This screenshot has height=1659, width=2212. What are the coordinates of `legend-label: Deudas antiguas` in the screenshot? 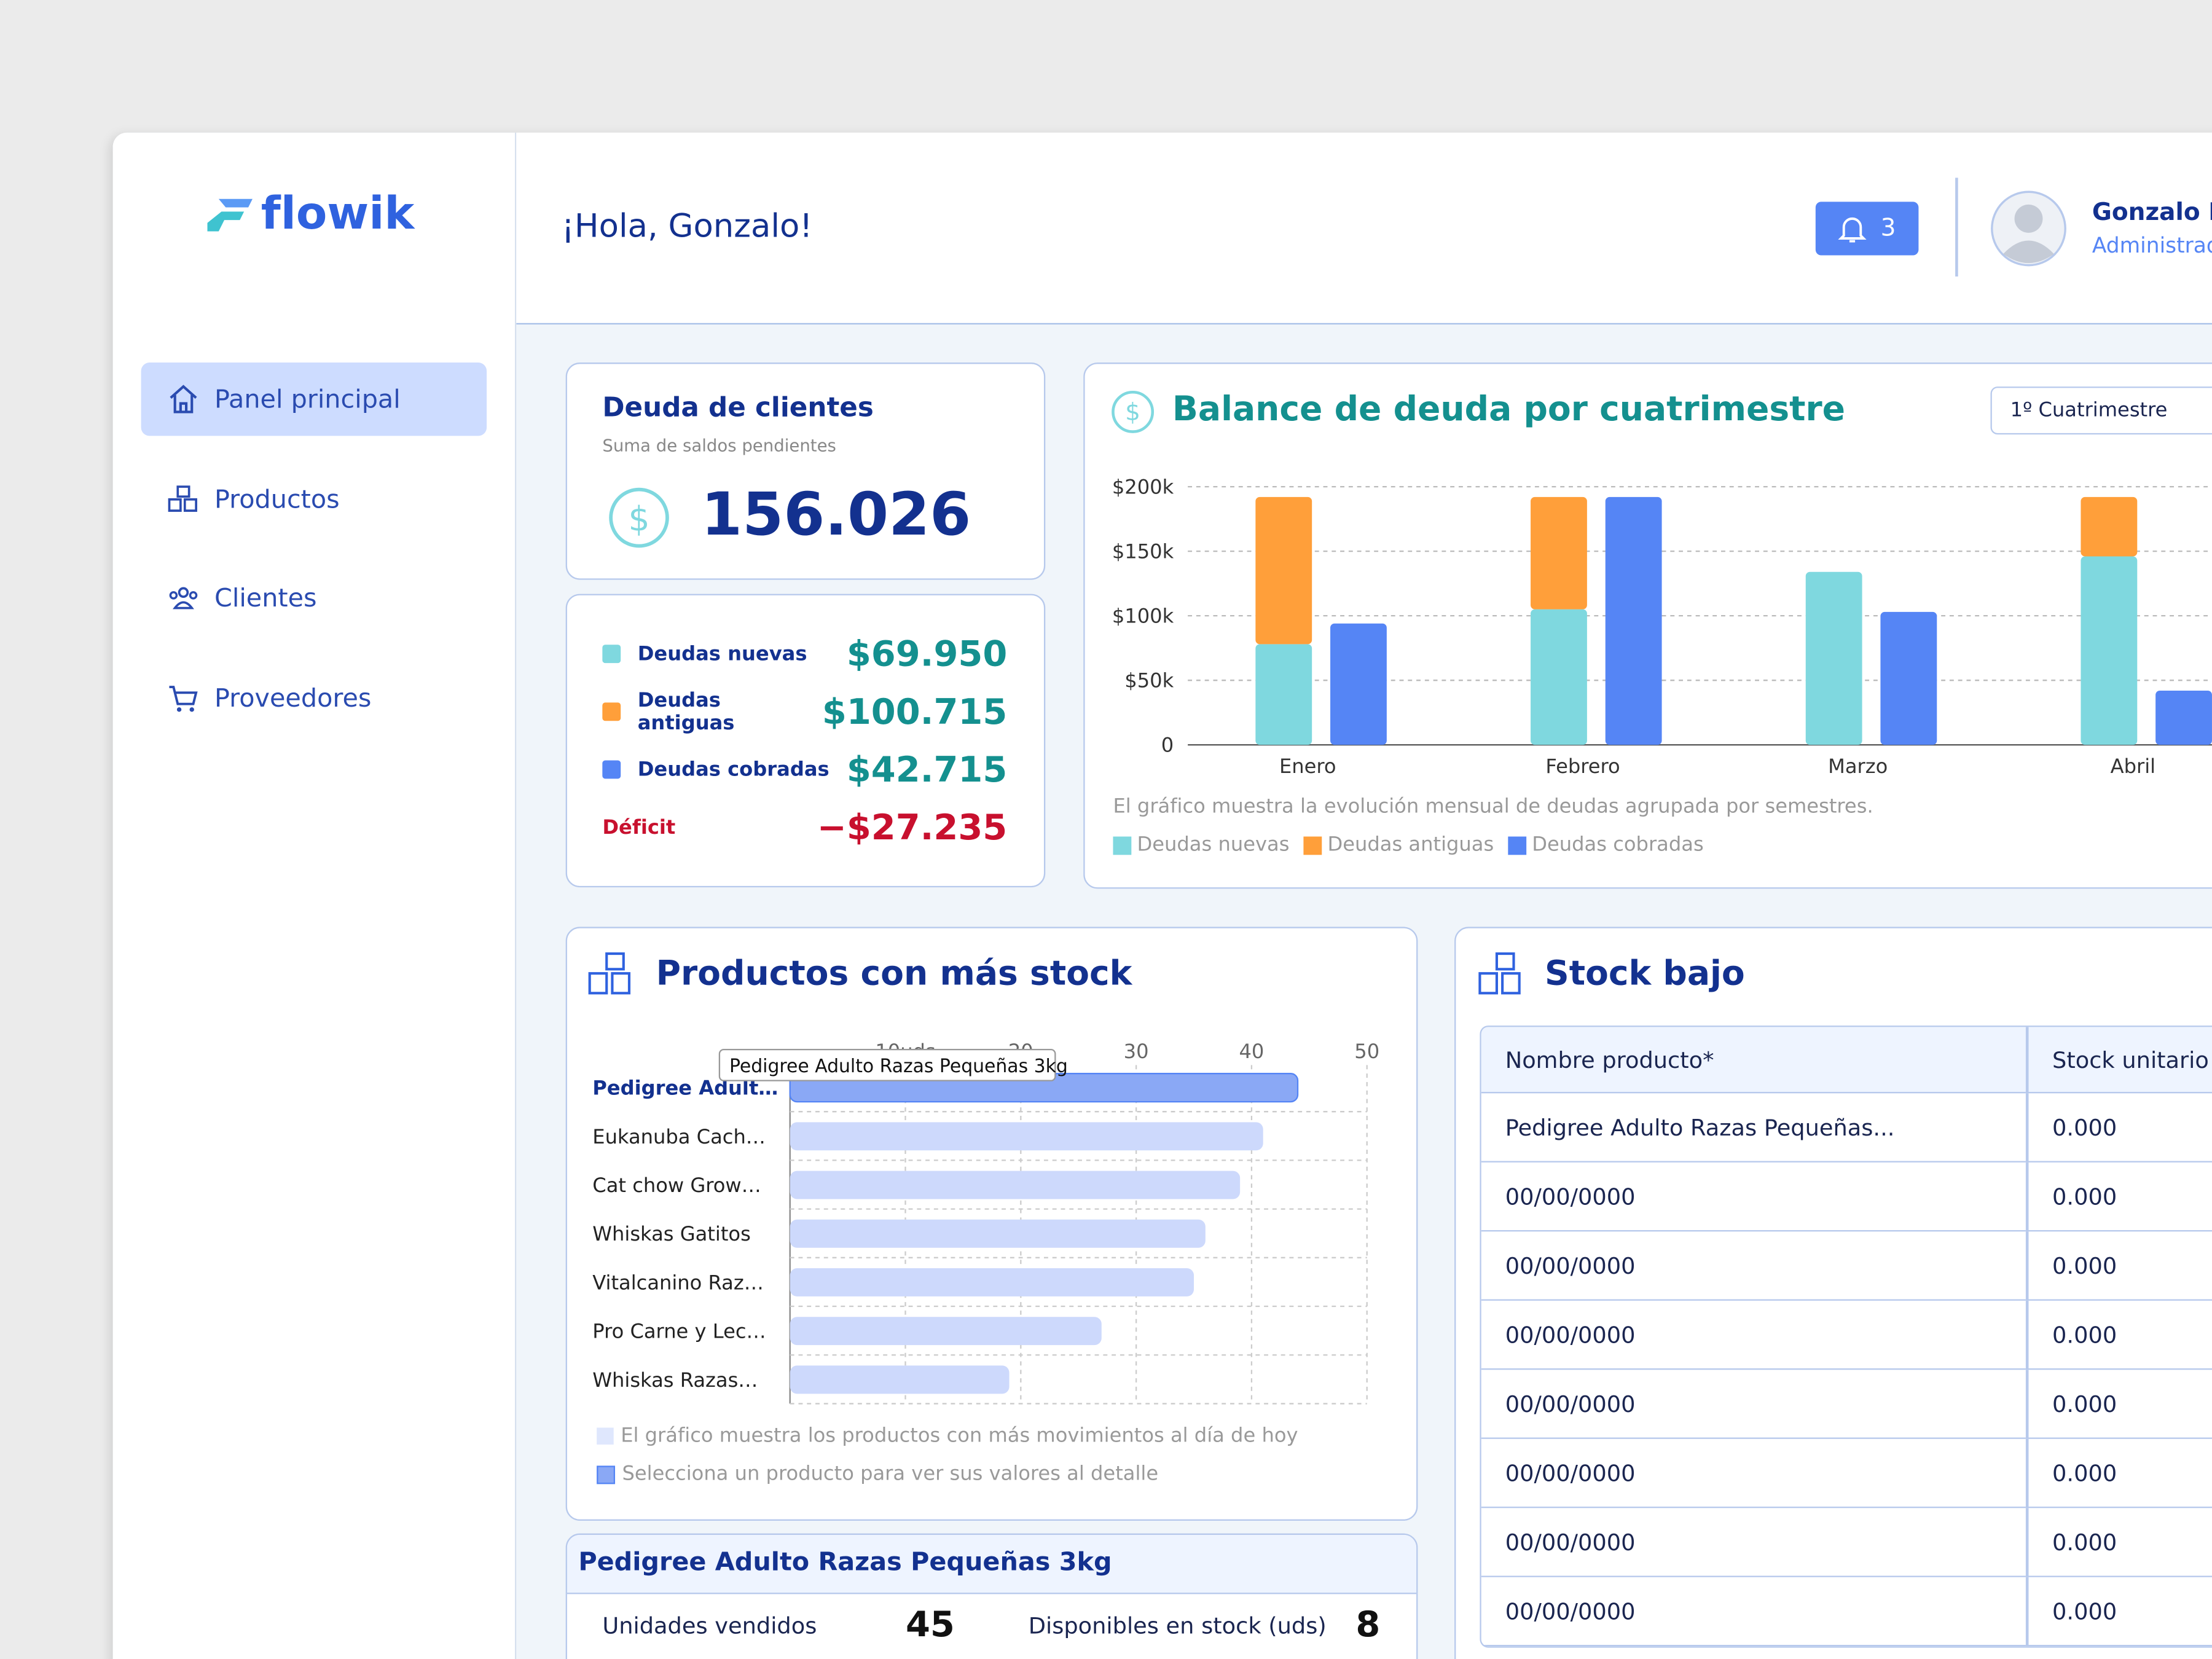 It's located at (1410, 845).